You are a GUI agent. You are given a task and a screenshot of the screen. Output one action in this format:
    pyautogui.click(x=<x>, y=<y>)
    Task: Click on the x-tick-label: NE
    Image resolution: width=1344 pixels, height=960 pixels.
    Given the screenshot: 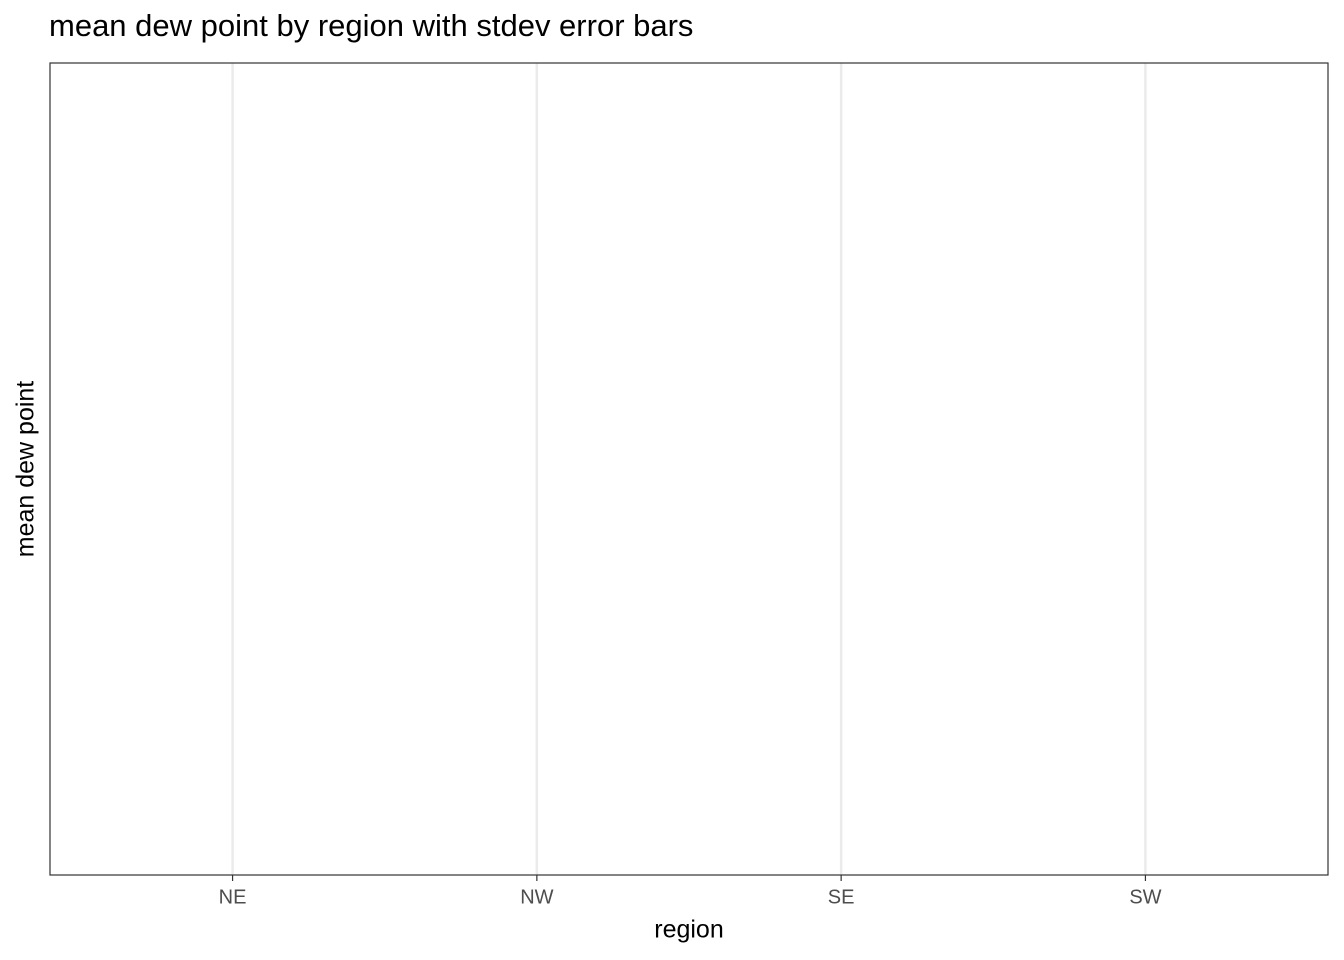 What is the action you would take?
    pyautogui.click(x=233, y=897)
    